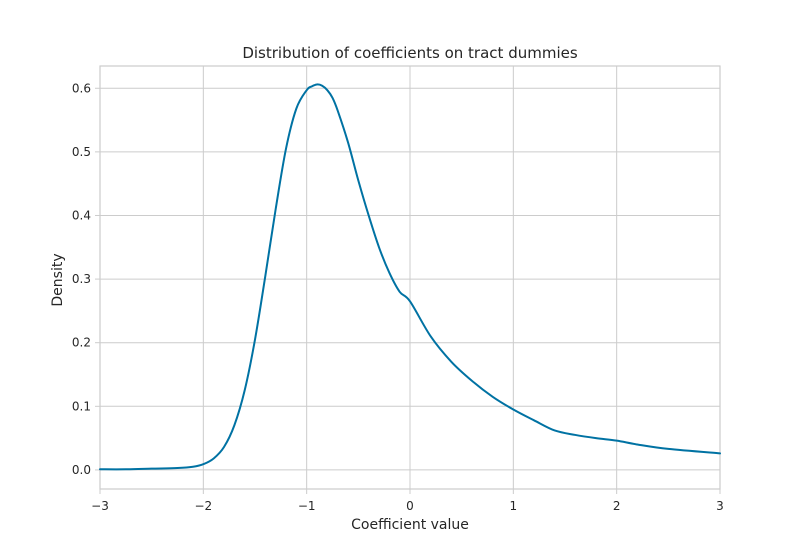 This screenshot has height=550, width=800. What do you see at coordinates (81, 215) in the screenshot?
I see `y-tick-label: 0.4` at bounding box center [81, 215].